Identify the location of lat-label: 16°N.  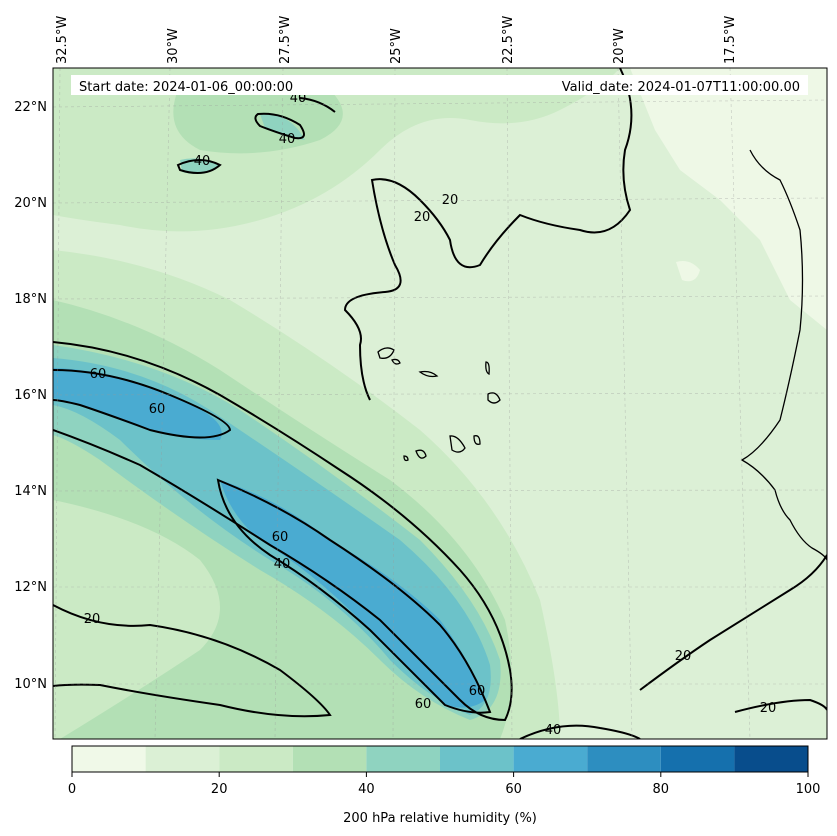
(30, 395).